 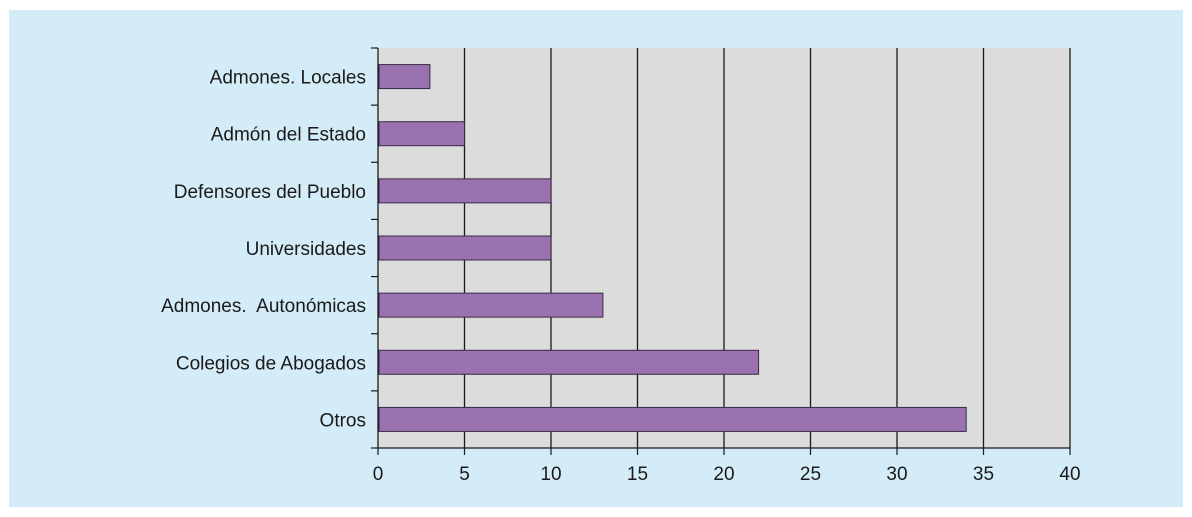 I want to click on x-tick-label: 40, so click(x=1069, y=474).